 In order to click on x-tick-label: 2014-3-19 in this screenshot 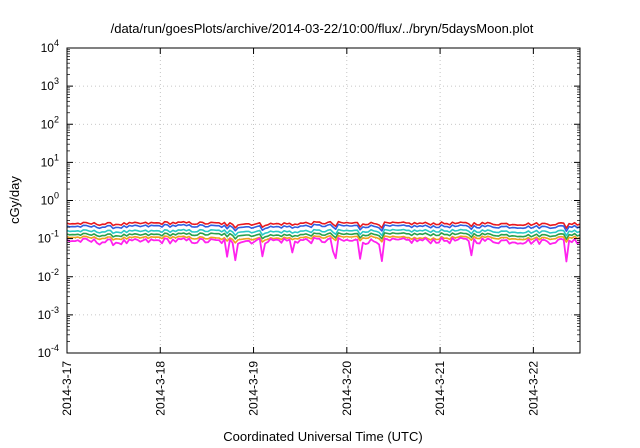, I will do `click(254, 388)`.